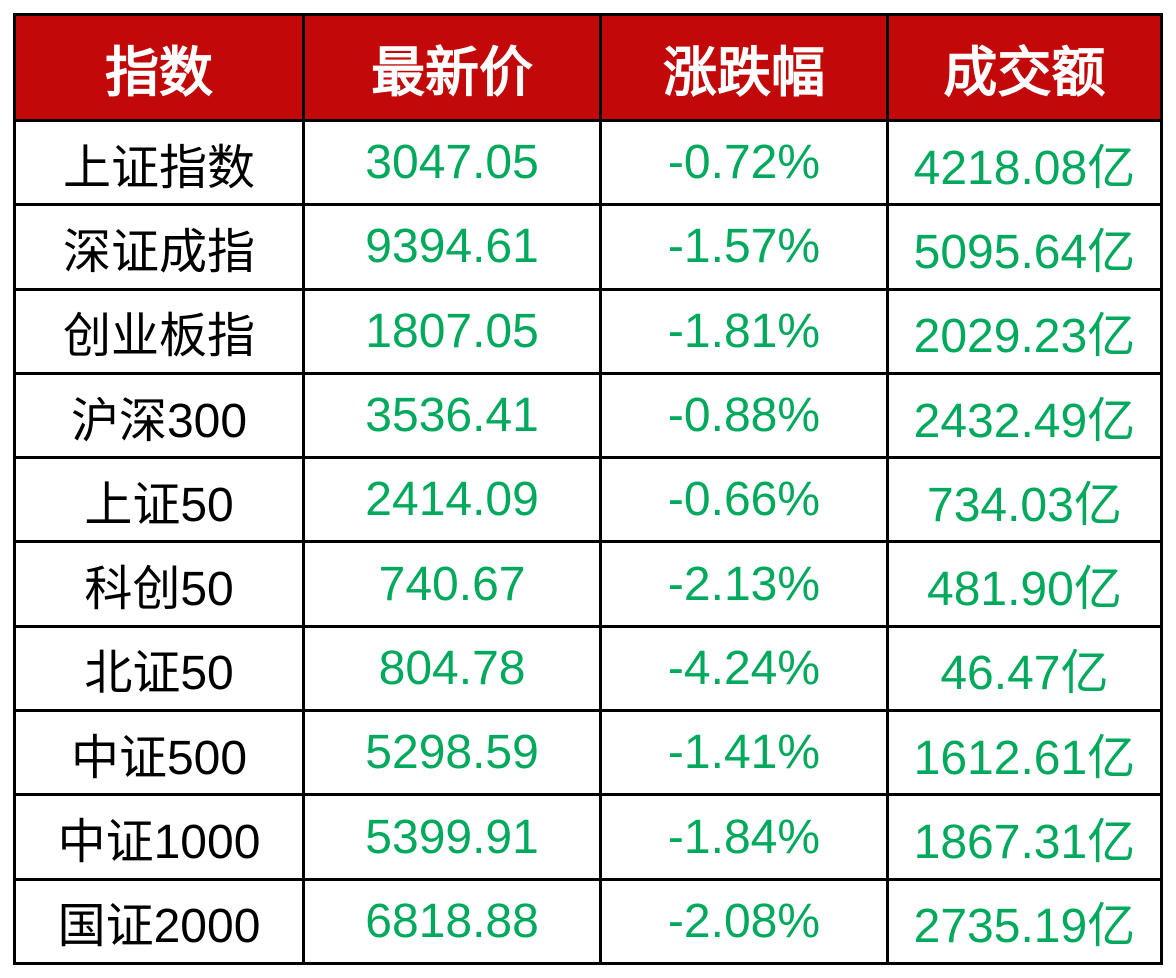 The image size is (1176, 978). What do you see at coordinates (744, 500) in the screenshot?
I see `change-cell: -0.66%` at bounding box center [744, 500].